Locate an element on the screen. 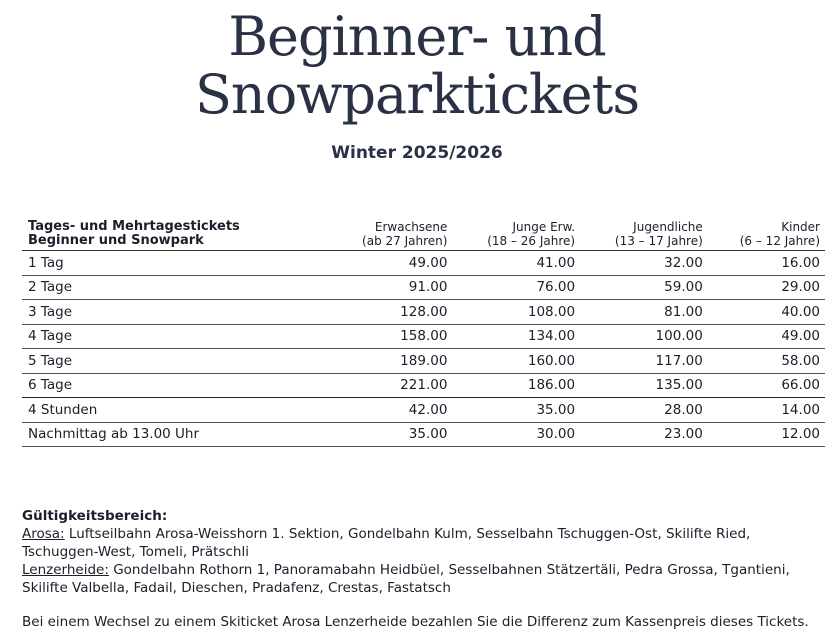 This screenshot has width=834, height=644. header-text: Kinder is located at coordinates (800, 227).